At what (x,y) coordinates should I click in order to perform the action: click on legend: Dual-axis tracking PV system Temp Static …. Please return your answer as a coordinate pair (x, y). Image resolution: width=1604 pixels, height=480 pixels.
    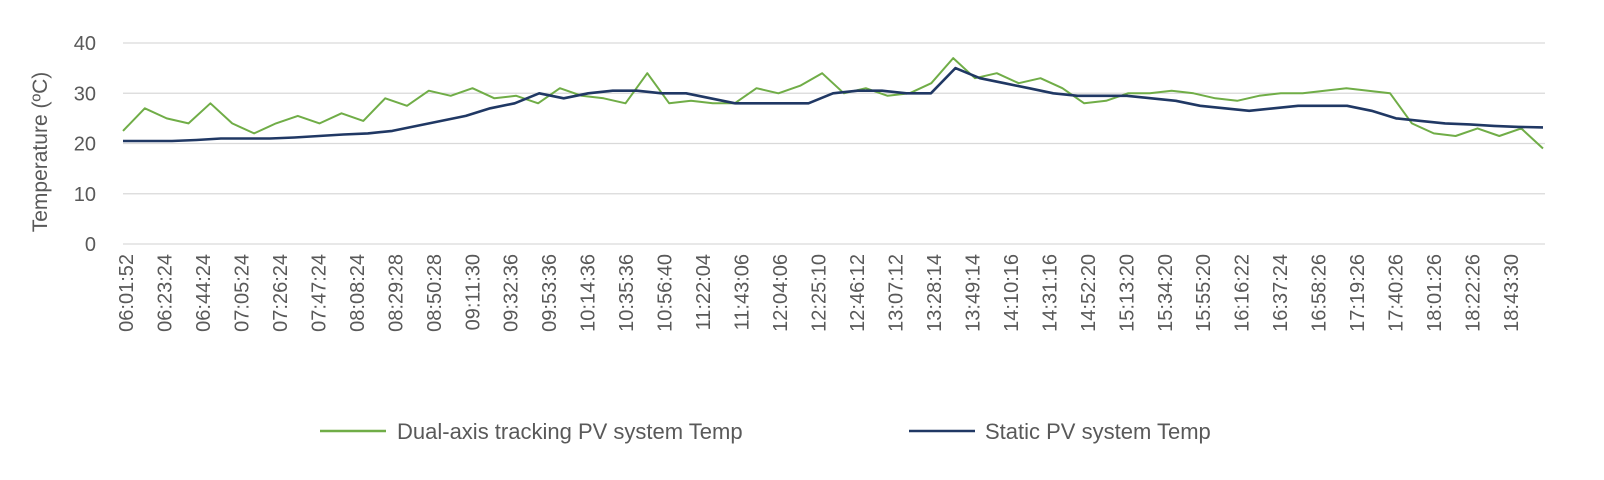
    Looking at the image, I should click on (765, 431).